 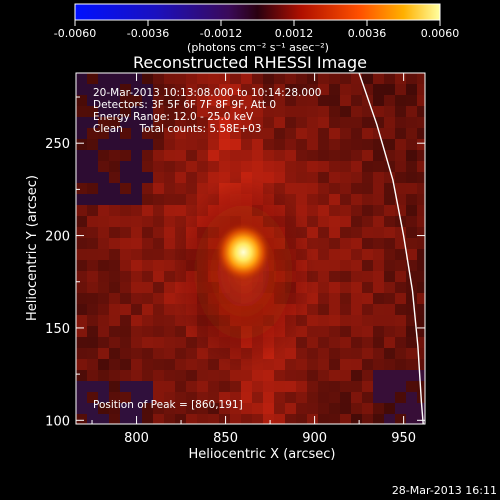 I want to click on date-stamp: 28-Mar-2013 16:11, so click(x=444, y=490).